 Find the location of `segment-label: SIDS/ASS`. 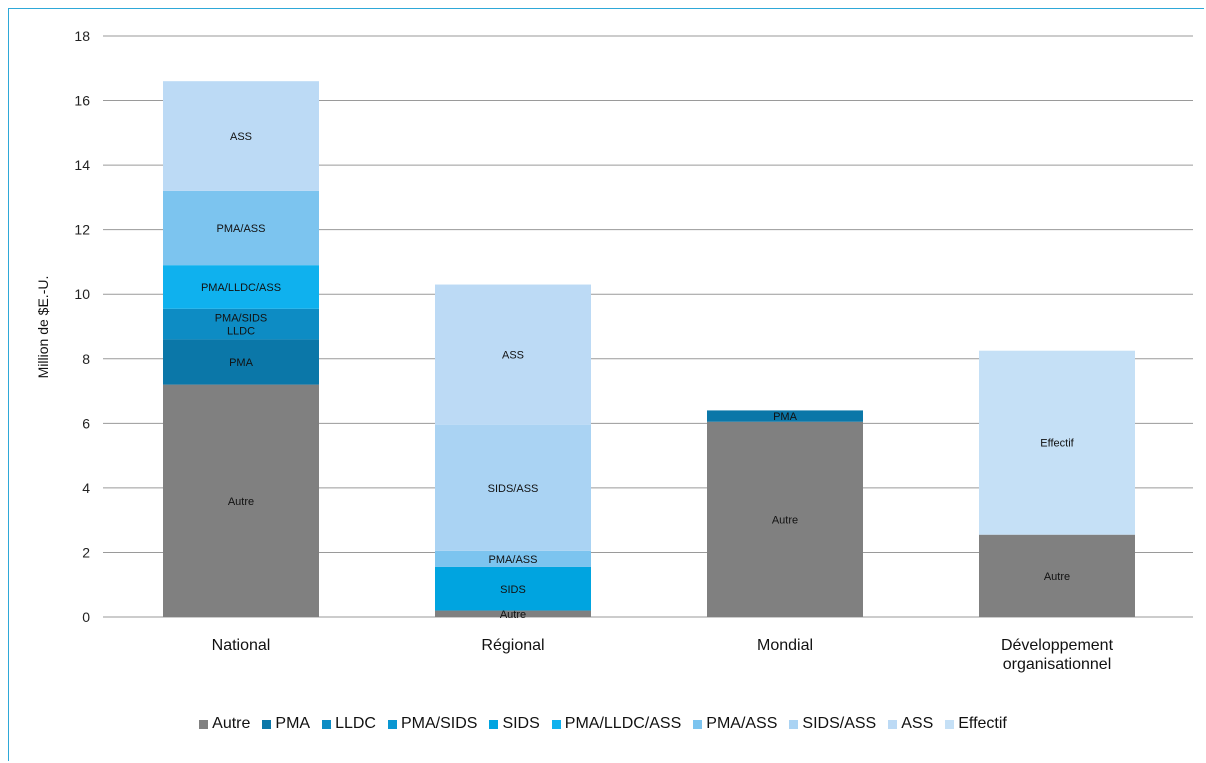

segment-label: SIDS/ASS is located at coordinates (513, 489).